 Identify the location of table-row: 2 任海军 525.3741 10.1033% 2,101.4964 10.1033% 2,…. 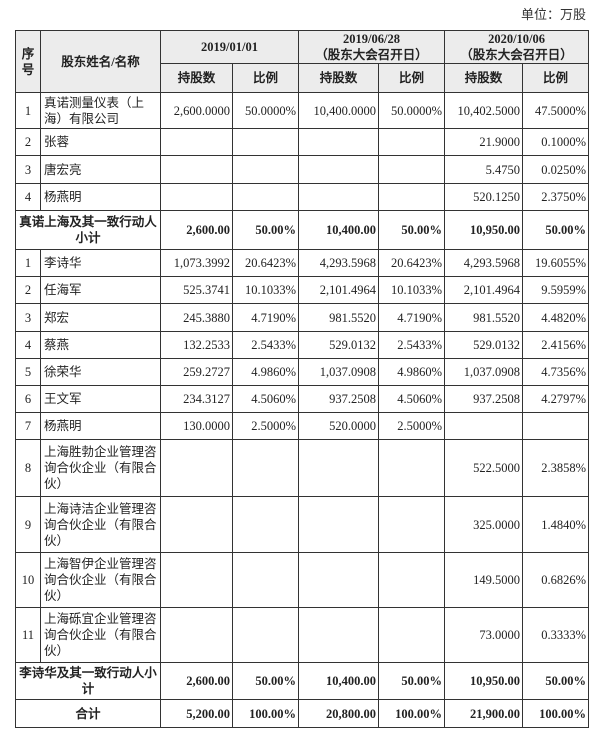
(302, 290).